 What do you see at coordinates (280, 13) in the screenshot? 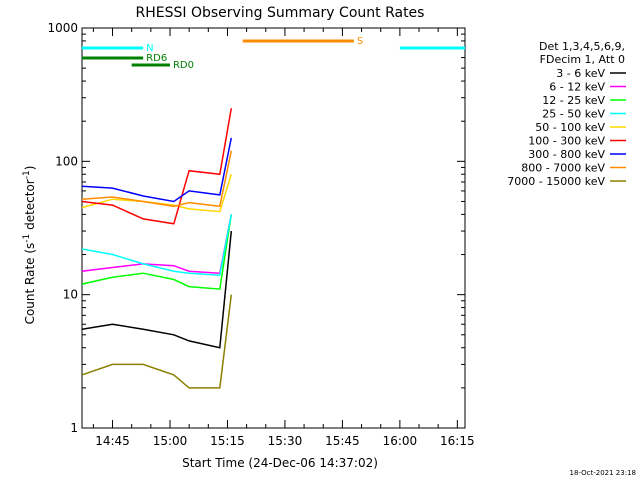
I see `chart-title: RHESSI Observing Summary Count Rates` at bounding box center [280, 13].